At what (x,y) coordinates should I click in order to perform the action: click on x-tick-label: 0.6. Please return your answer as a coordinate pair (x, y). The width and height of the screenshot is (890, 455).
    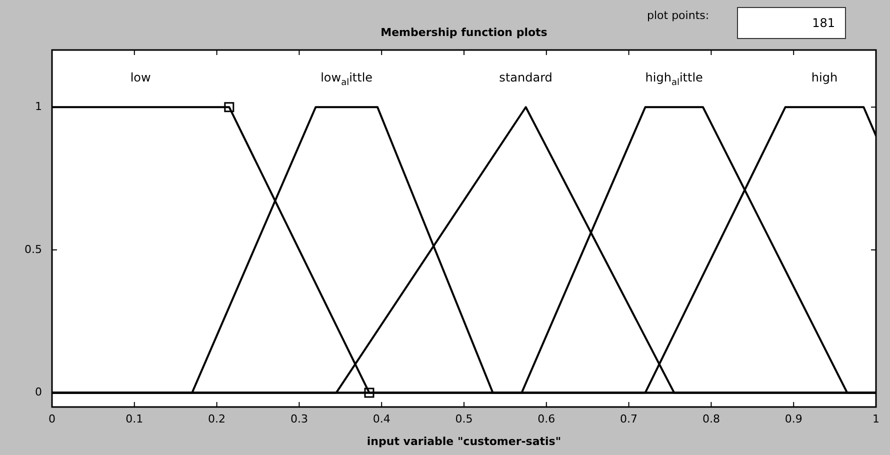
    Looking at the image, I should click on (547, 419).